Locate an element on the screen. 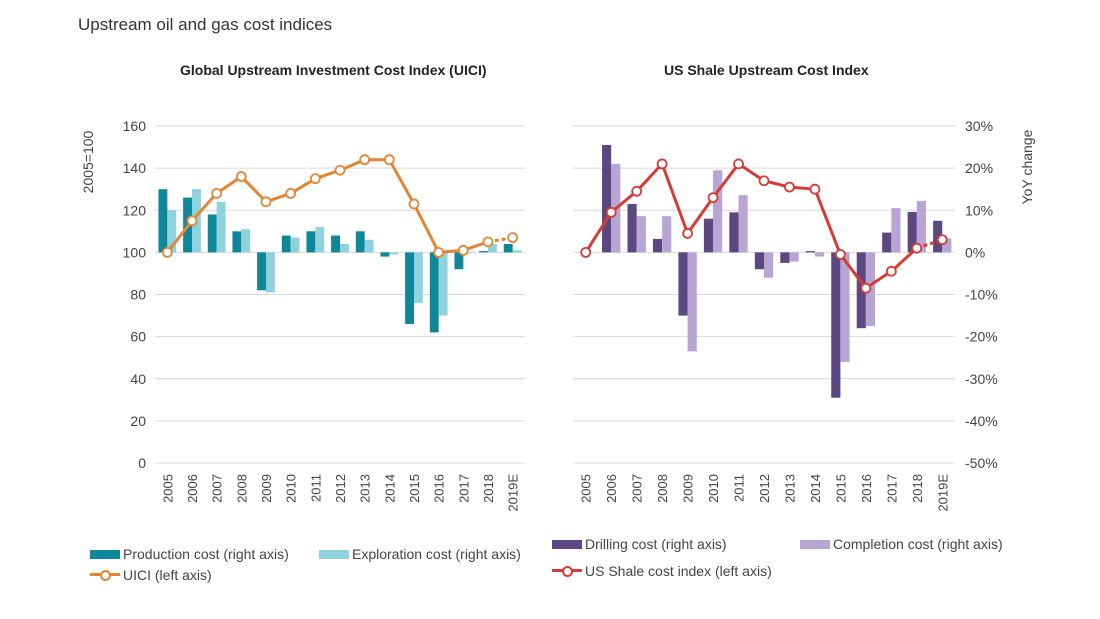 This screenshot has height=619, width=1100. legend-production-label: Production cost (right axis) is located at coordinates (206, 554).